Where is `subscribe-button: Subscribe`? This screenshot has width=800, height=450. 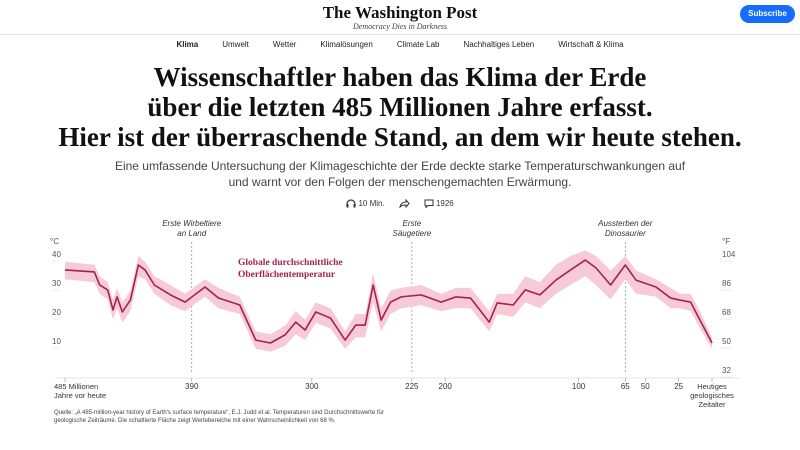 subscribe-button: Subscribe is located at coordinates (767, 14).